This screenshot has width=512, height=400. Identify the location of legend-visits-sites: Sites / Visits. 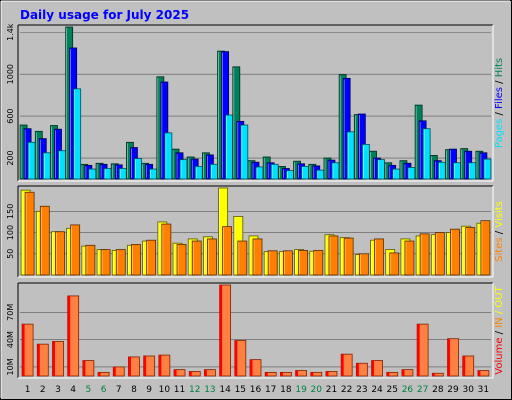
(499, 231).